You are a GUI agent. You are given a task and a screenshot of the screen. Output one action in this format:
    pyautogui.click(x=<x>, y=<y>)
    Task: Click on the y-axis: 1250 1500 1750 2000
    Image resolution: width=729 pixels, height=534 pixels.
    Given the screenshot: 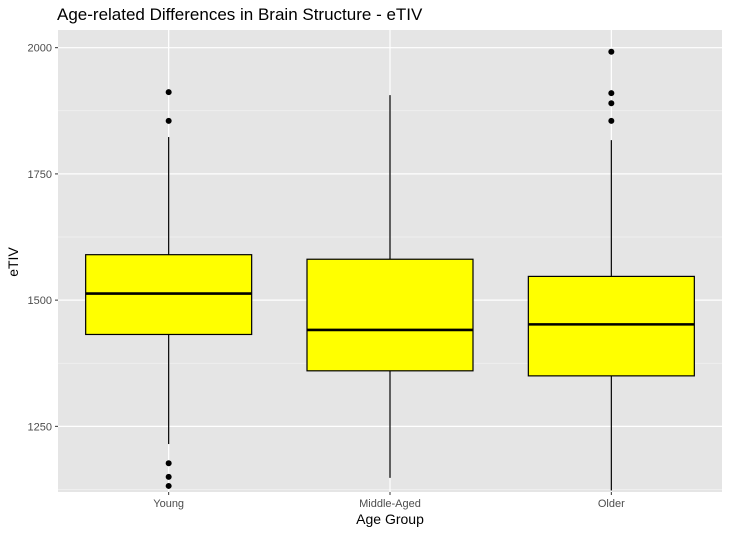 What is the action you would take?
    pyautogui.click(x=43, y=238)
    